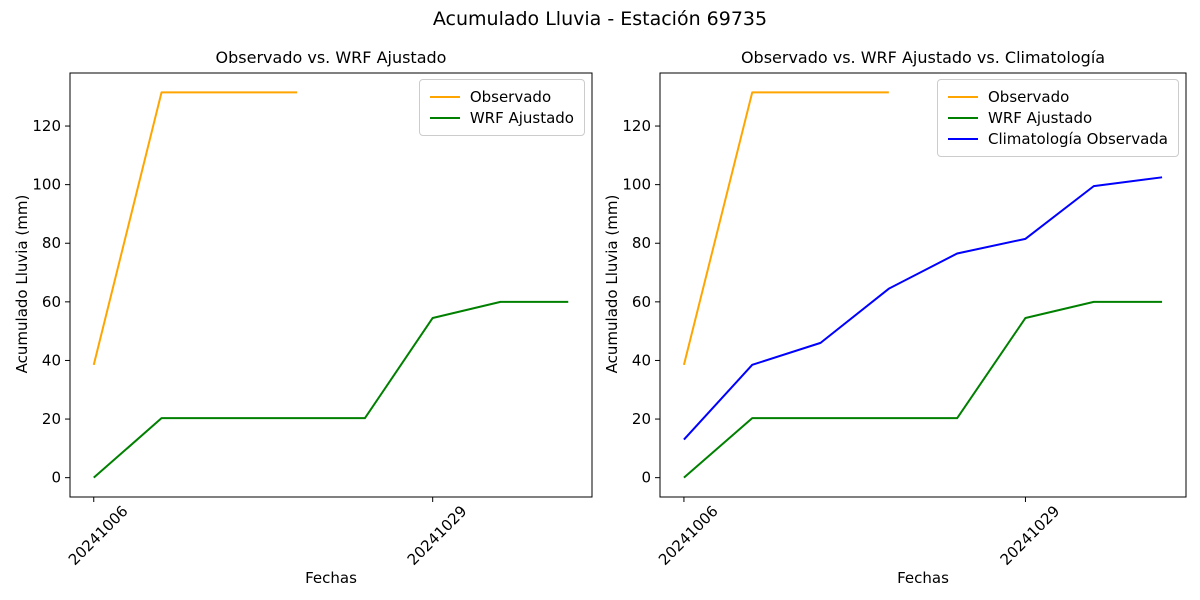 The width and height of the screenshot is (1200, 600). I want to click on legend-entry-climatologia-observada: Climatología Observada, so click(1058, 139).